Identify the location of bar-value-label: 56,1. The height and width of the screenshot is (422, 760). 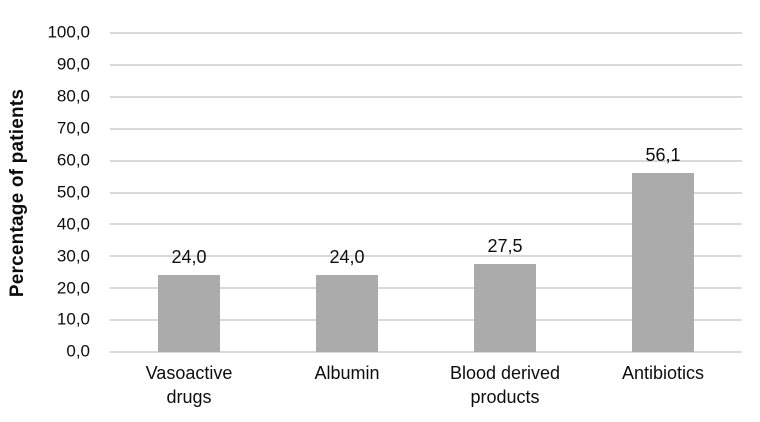
(663, 155).